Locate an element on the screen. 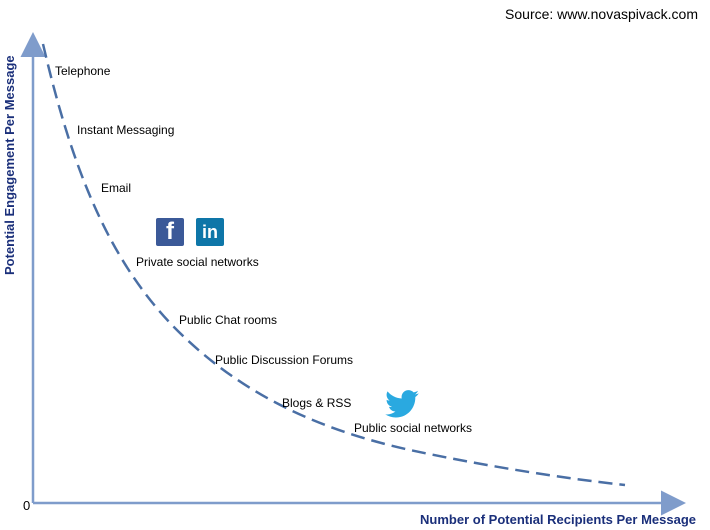 The width and height of the screenshot is (710, 530). label-public-chat: Public Chat rooms is located at coordinates (228, 320).